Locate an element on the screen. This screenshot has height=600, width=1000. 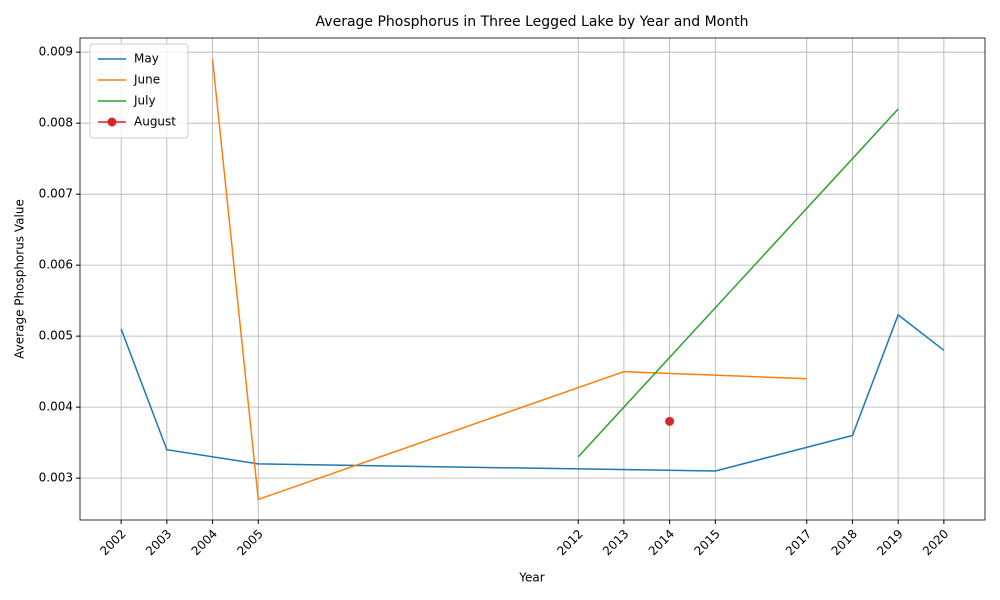
y-axis-label: Average Phosphorus Value is located at coordinates (20, 279).